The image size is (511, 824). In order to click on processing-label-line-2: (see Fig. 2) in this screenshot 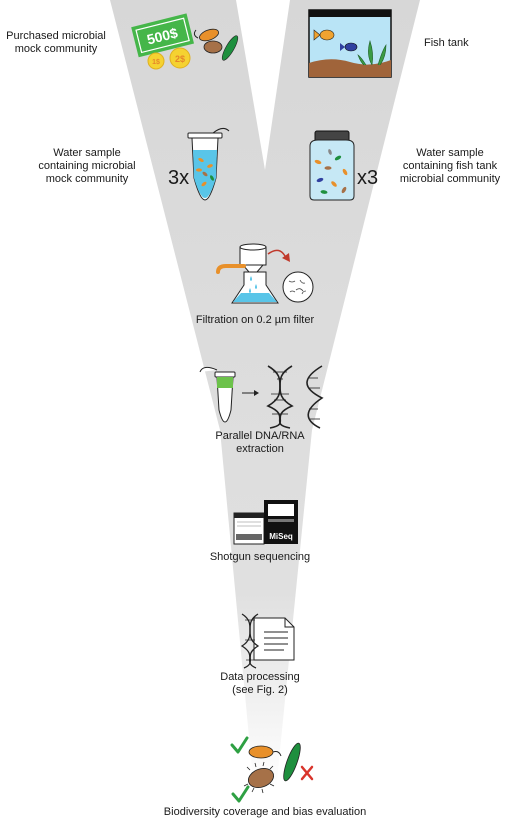, I will do `click(260, 690)`.